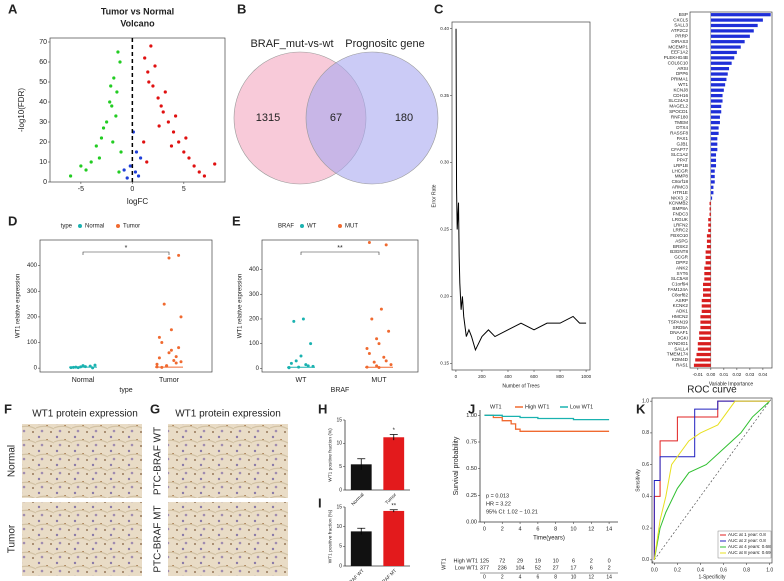 The width and height of the screenshot is (784, 581). I want to click on y-tick-label: 0.35, so click(444, 95).